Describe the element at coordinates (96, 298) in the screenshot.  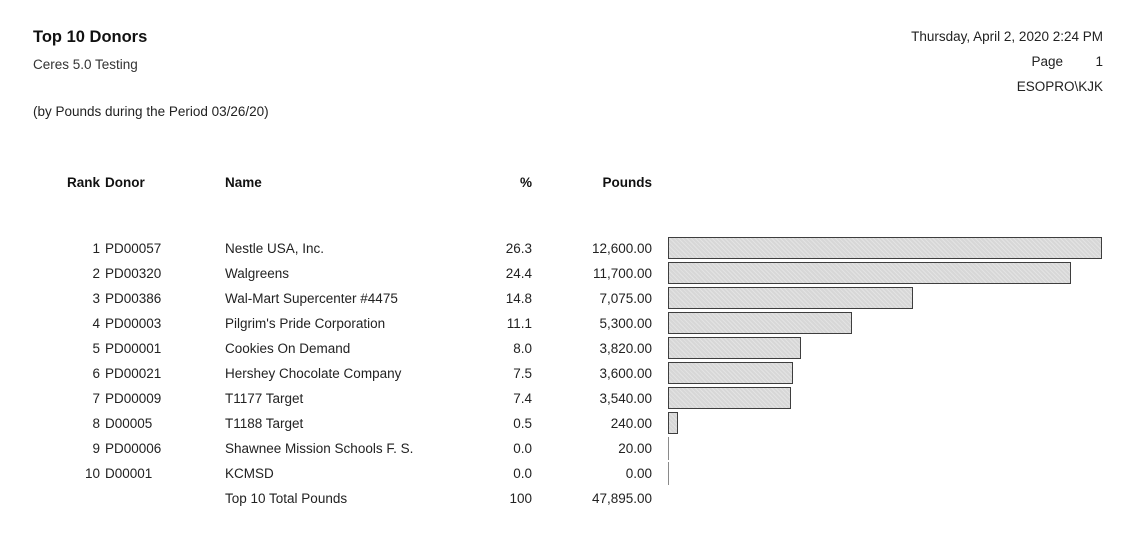
I see `rank-cell: 3` at that location.